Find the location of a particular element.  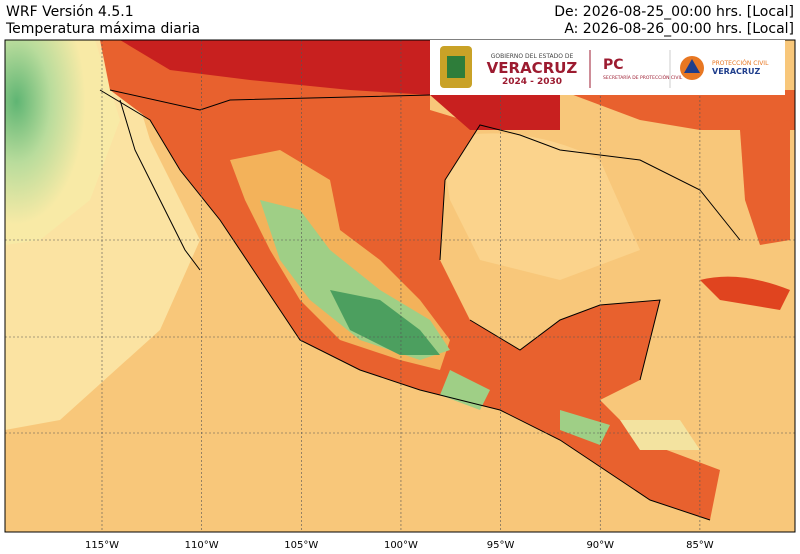

date-from: De: 2026-08-25_00:00 hrs. [Local] is located at coordinates (674, 12).